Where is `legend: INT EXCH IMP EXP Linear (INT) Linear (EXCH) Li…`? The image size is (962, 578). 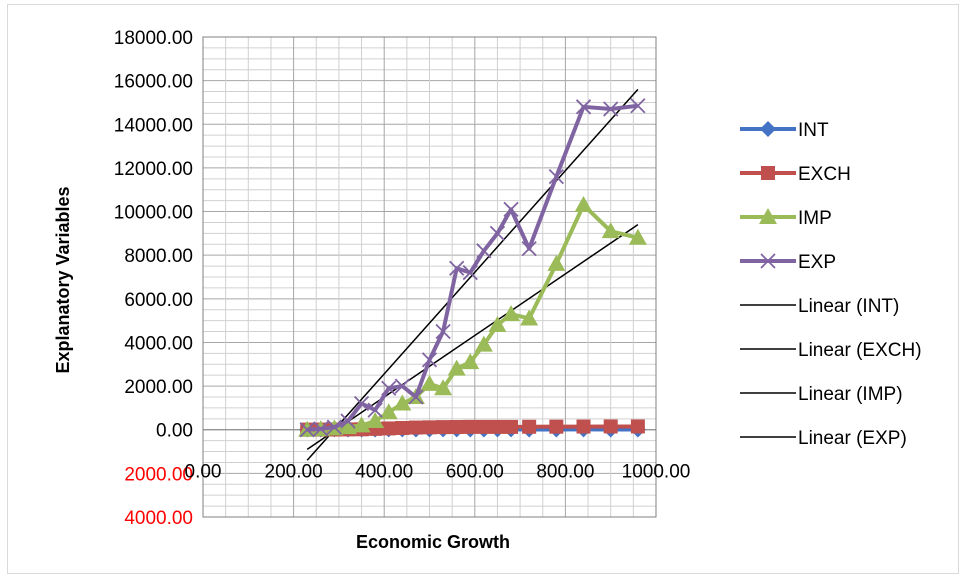 legend: INT EXCH IMP EXP Linear (INT) Linear (EXCH) Li… is located at coordinates (831, 284).